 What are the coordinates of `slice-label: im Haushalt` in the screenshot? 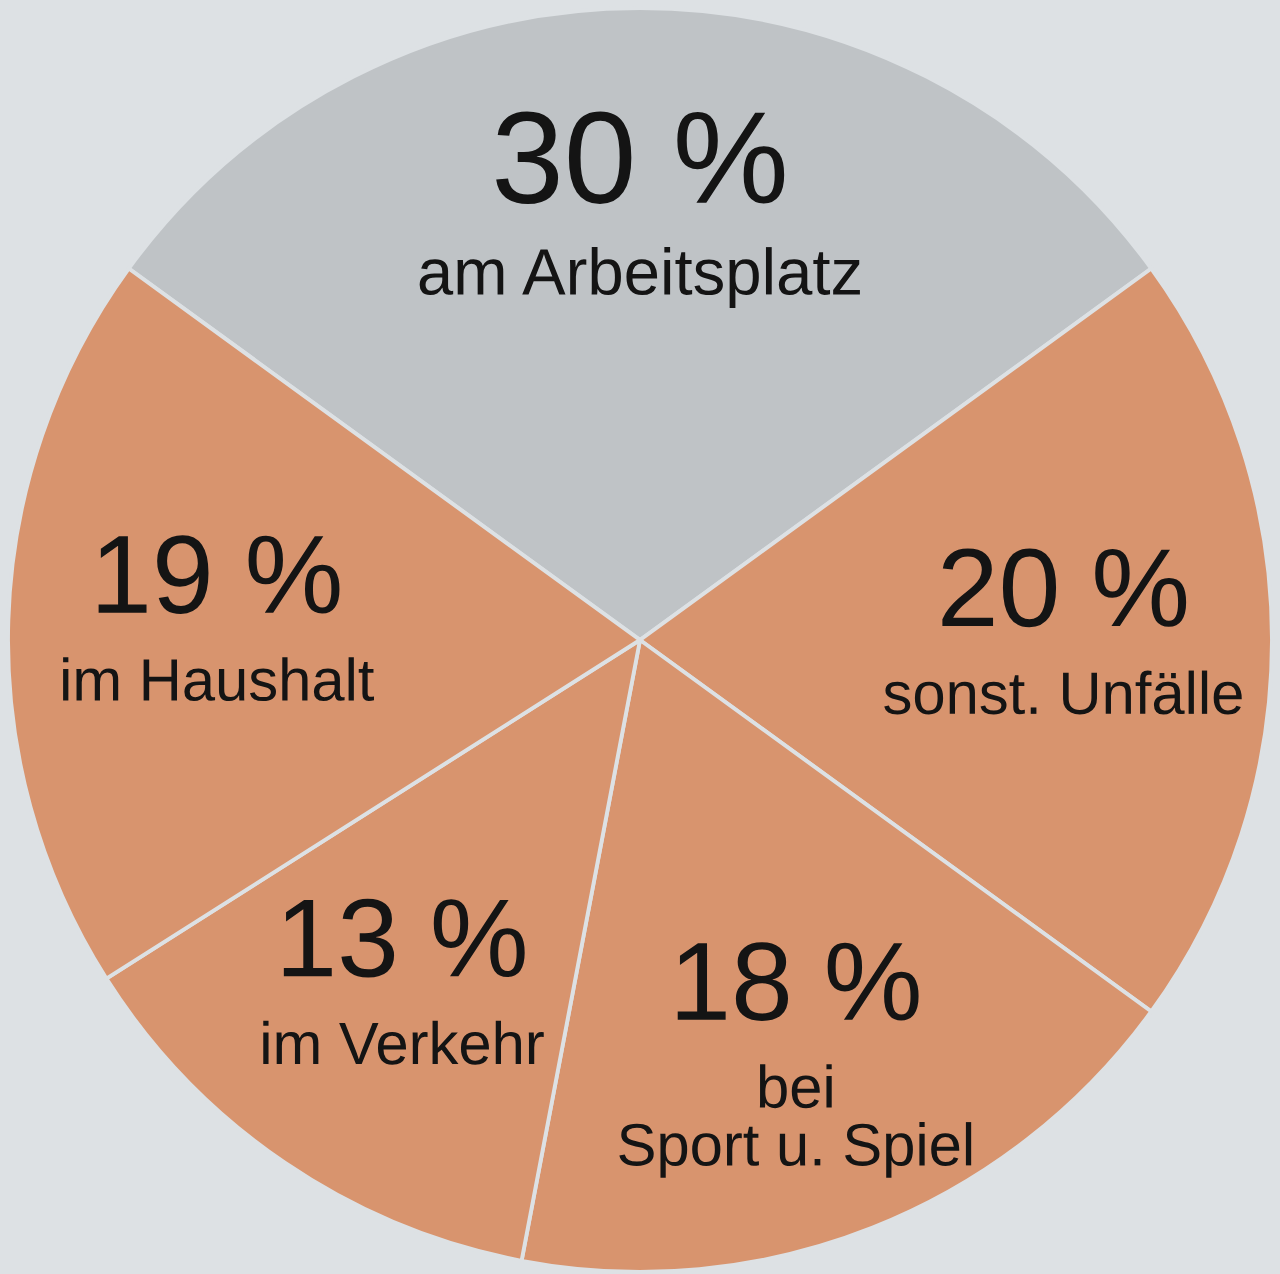 It's located at (218, 679).